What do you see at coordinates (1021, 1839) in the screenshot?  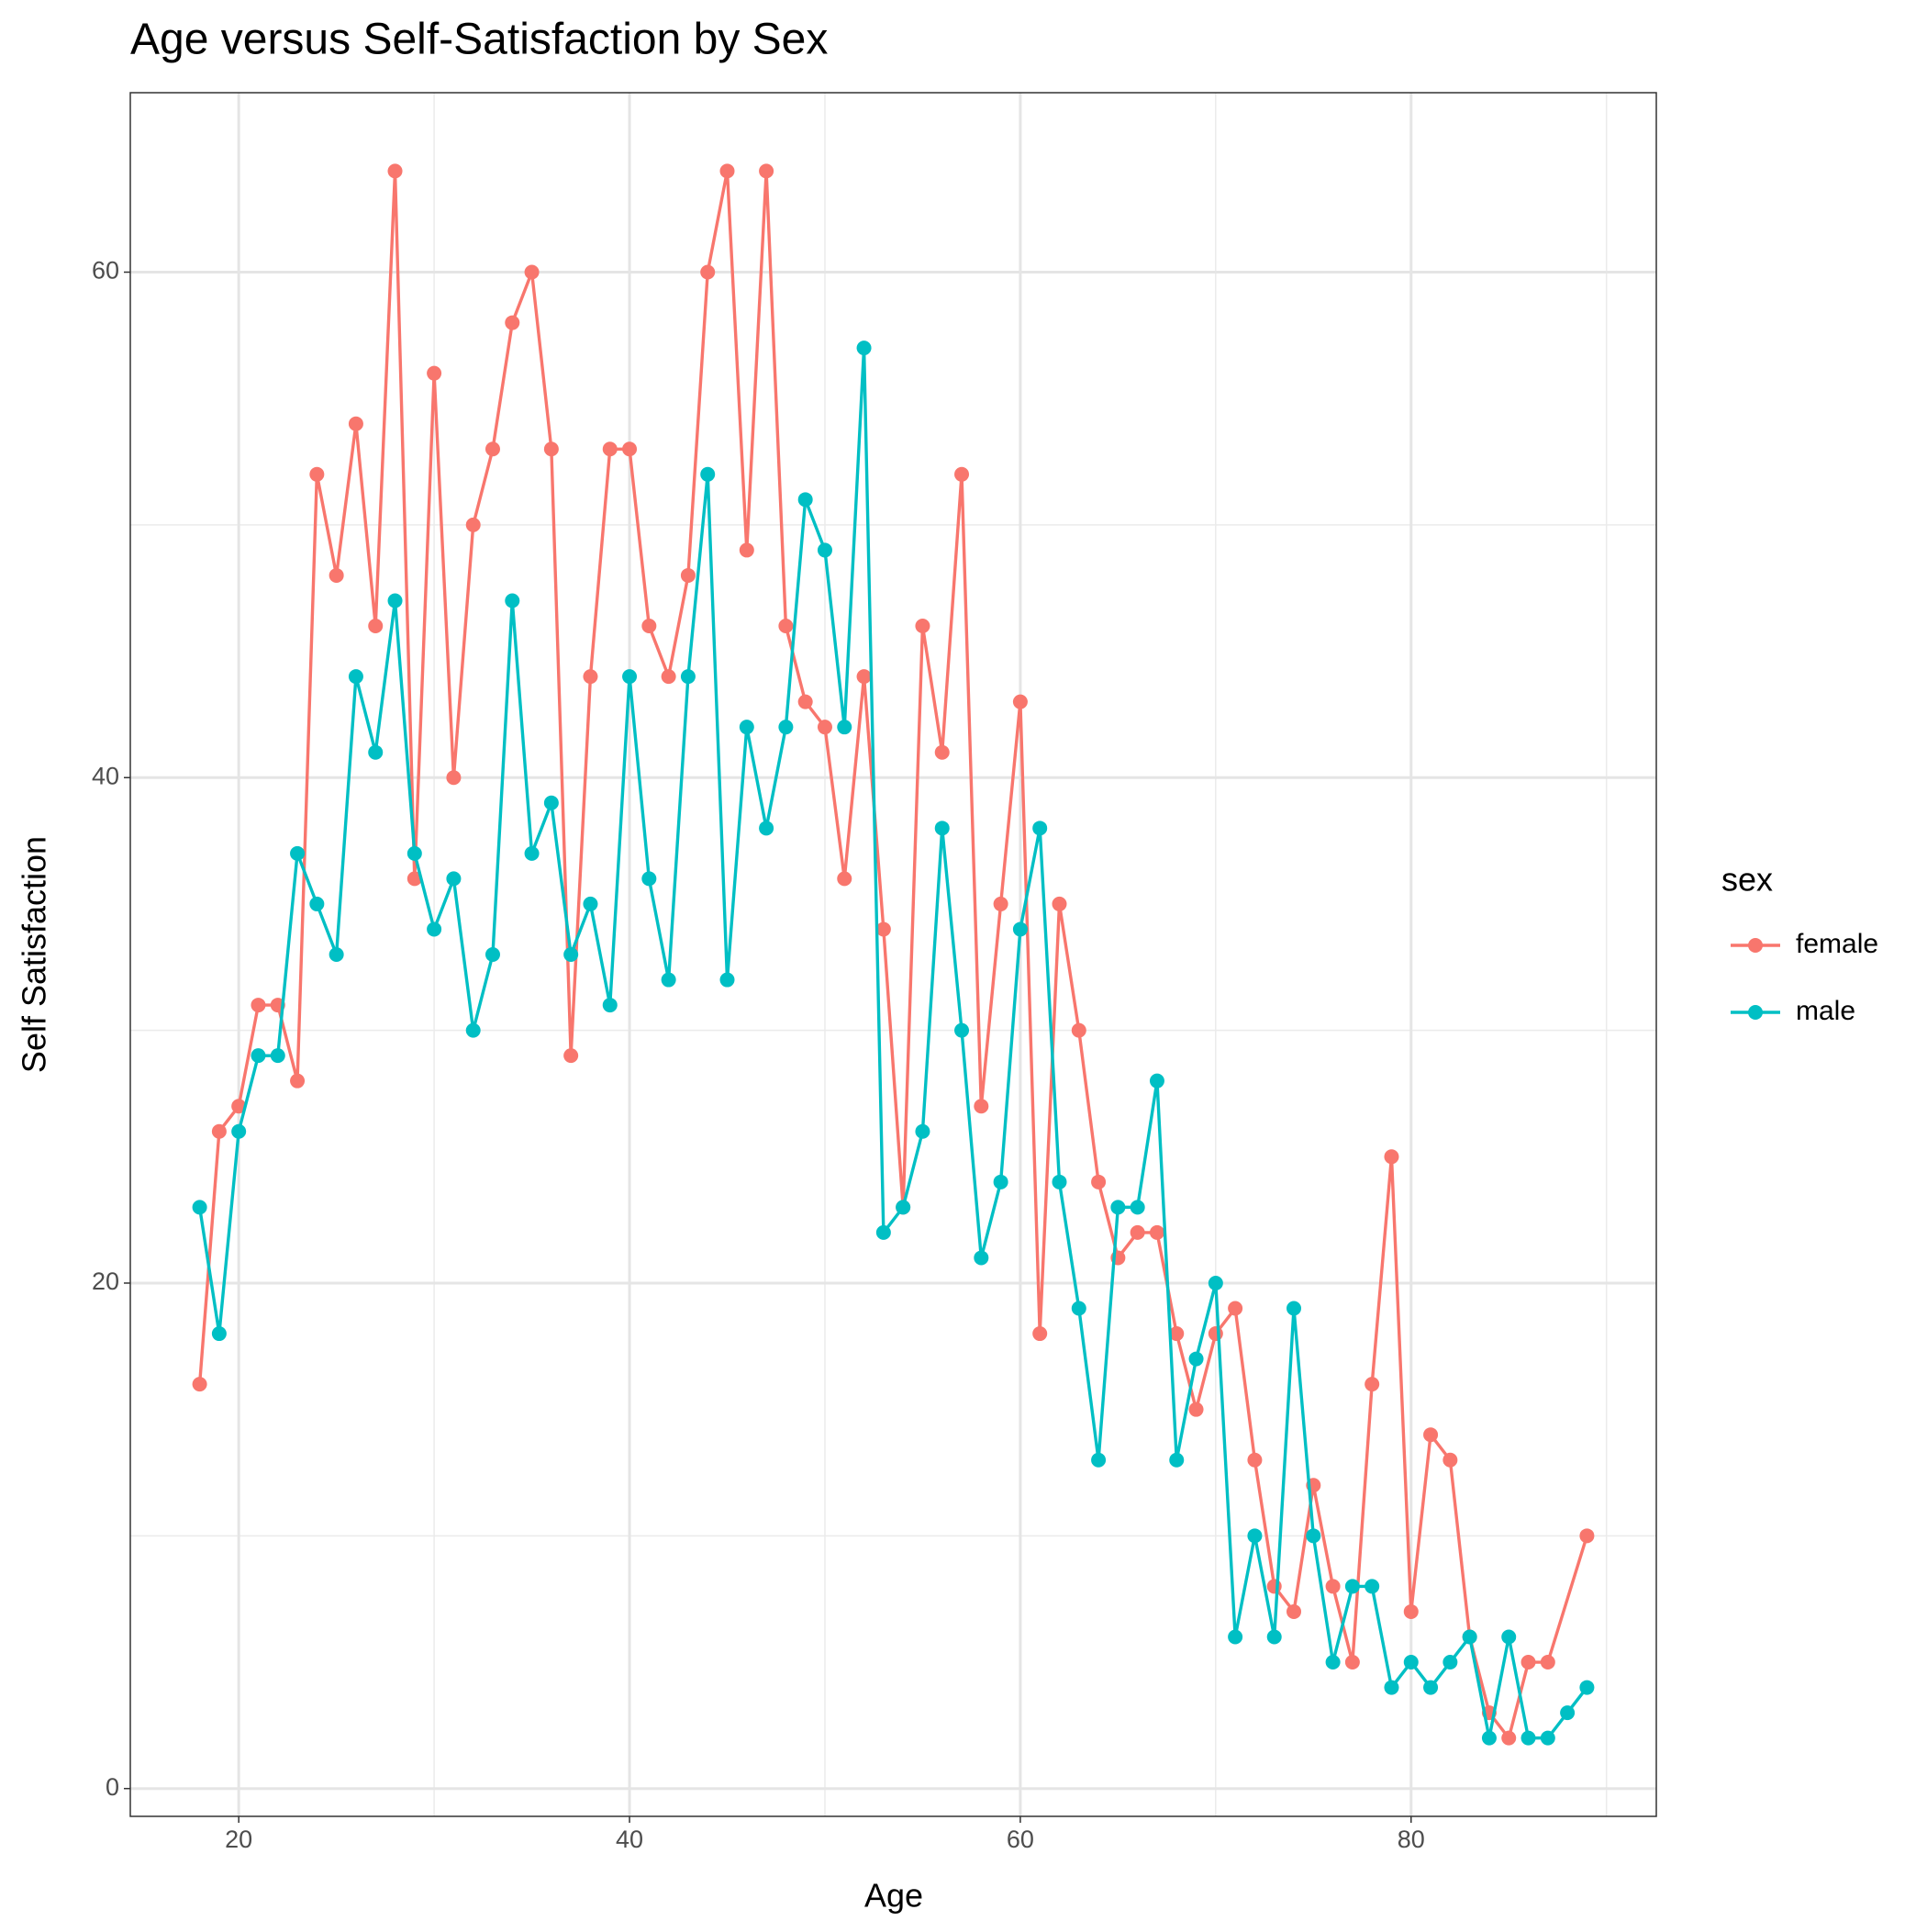 I see `x-tick-label: 60` at bounding box center [1021, 1839].